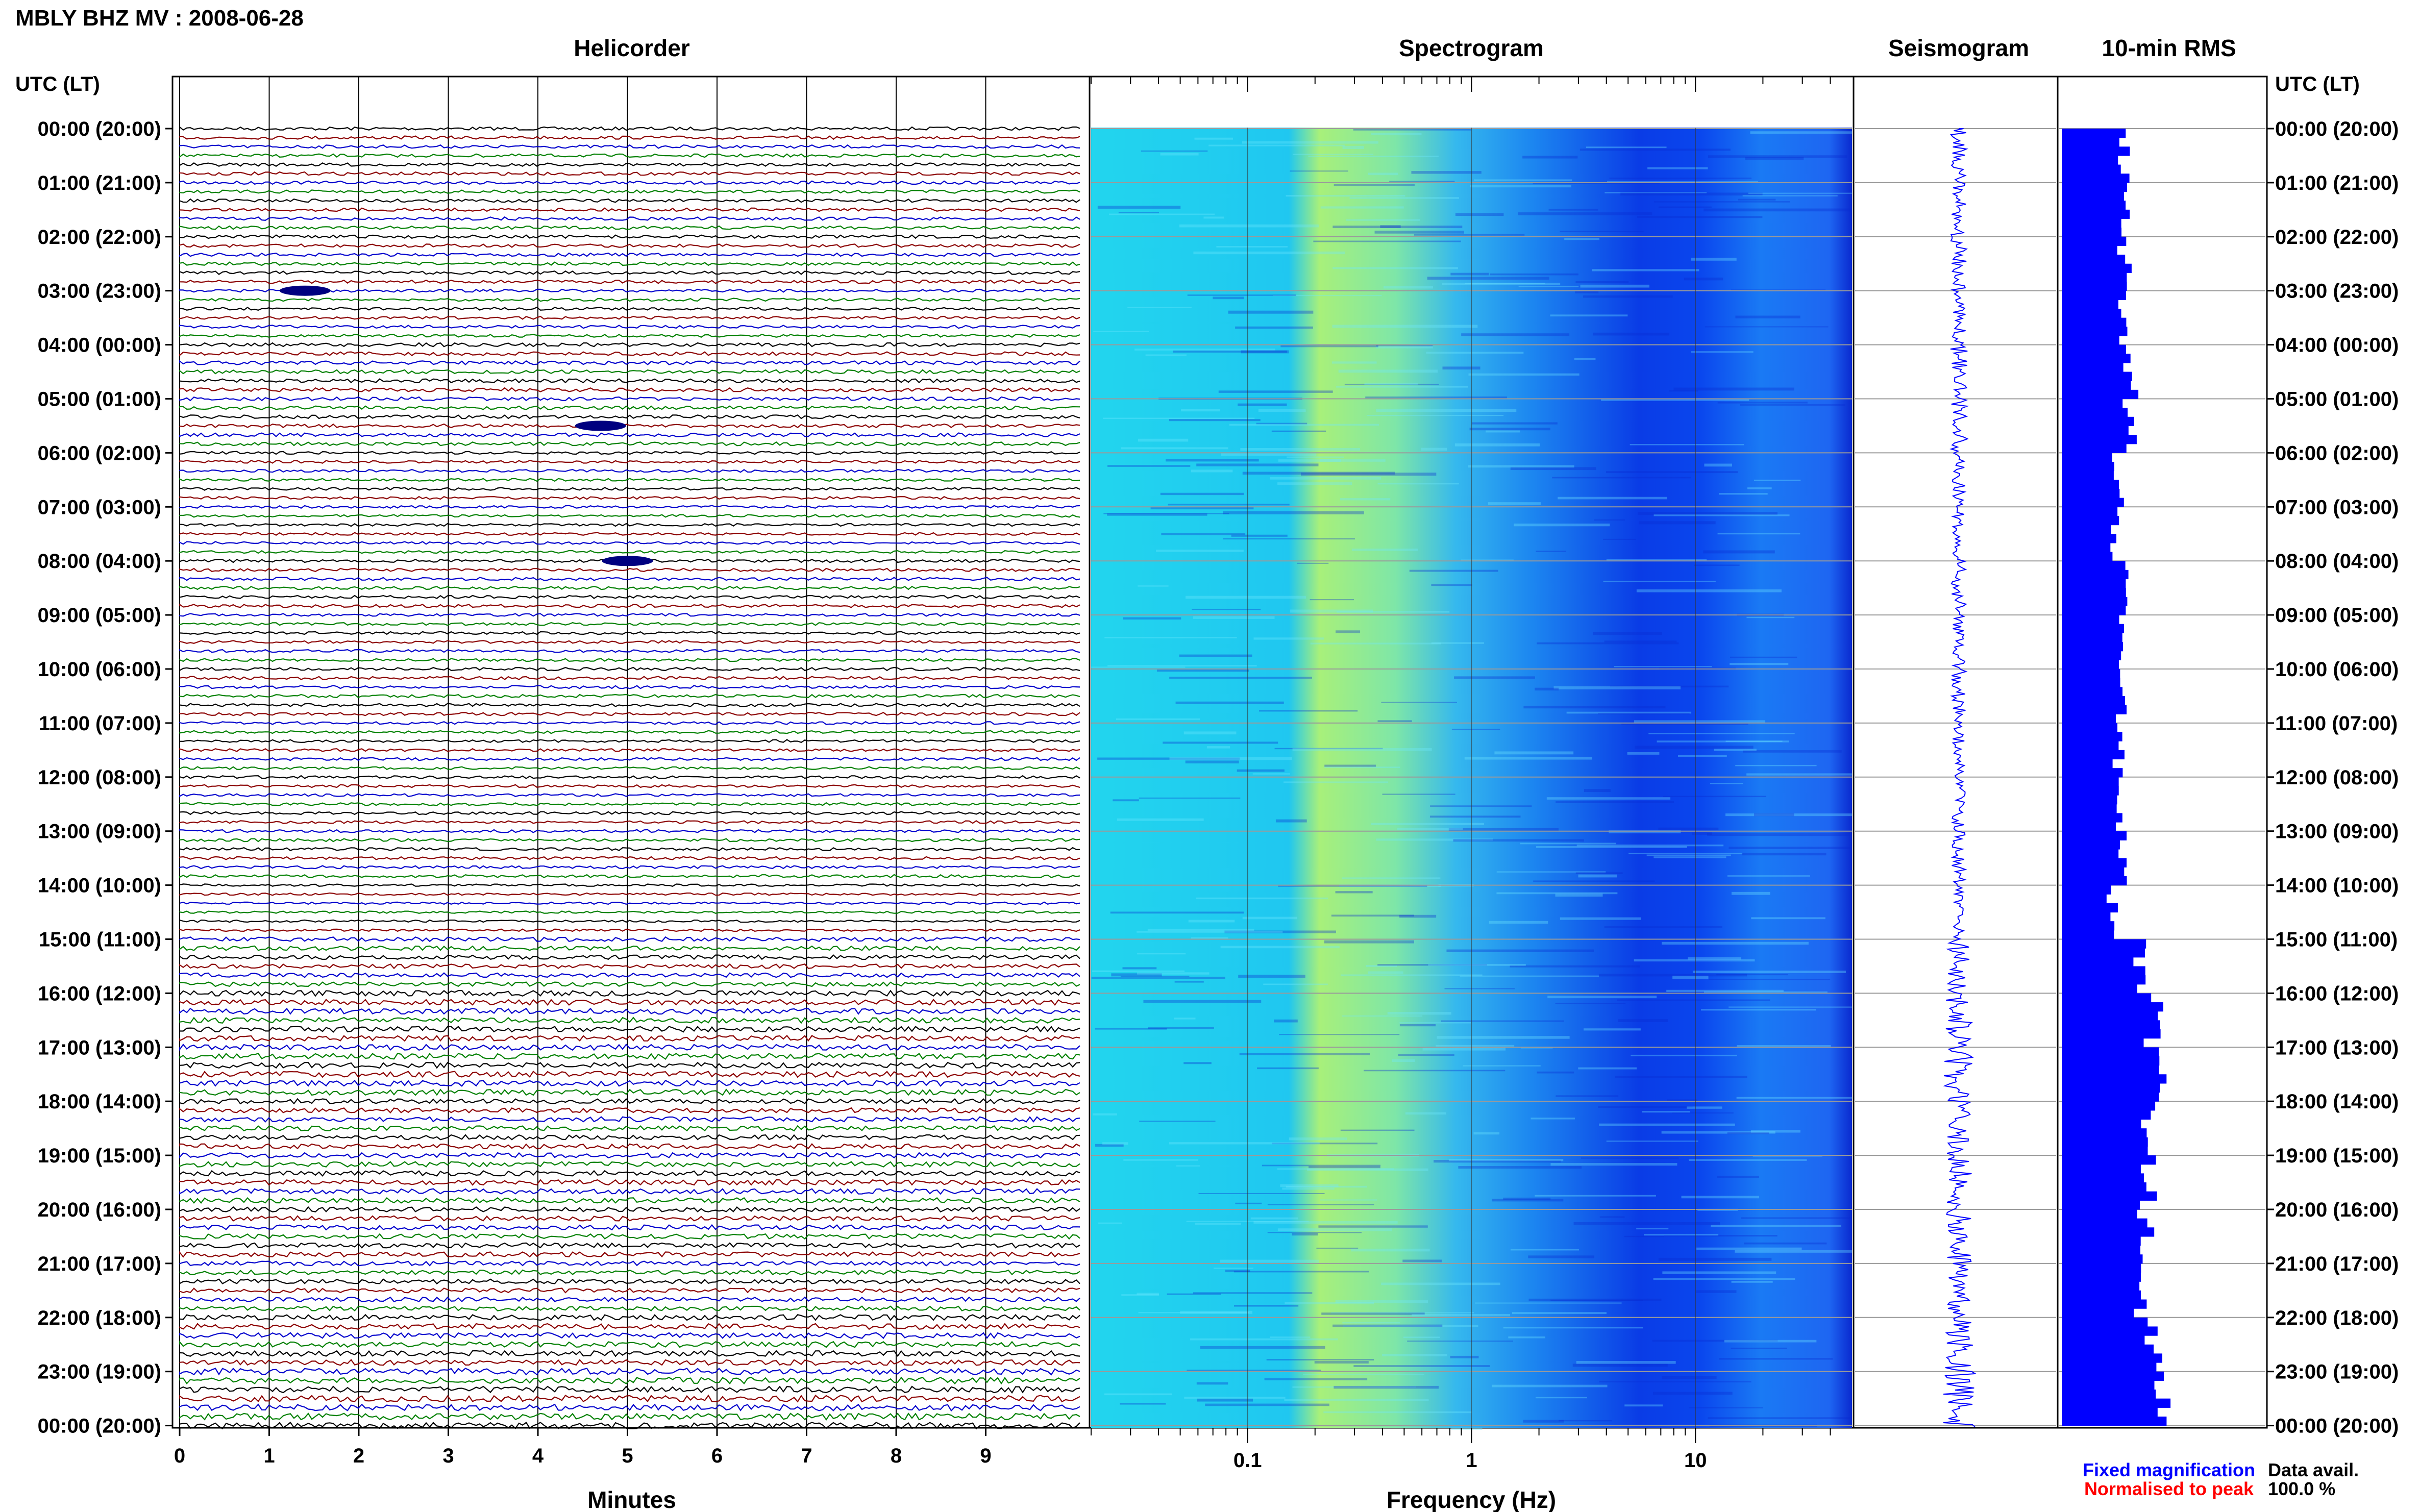  Describe the element at coordinates (1960, 777) in the screenshot. I see `seismogram-trace` at that location.